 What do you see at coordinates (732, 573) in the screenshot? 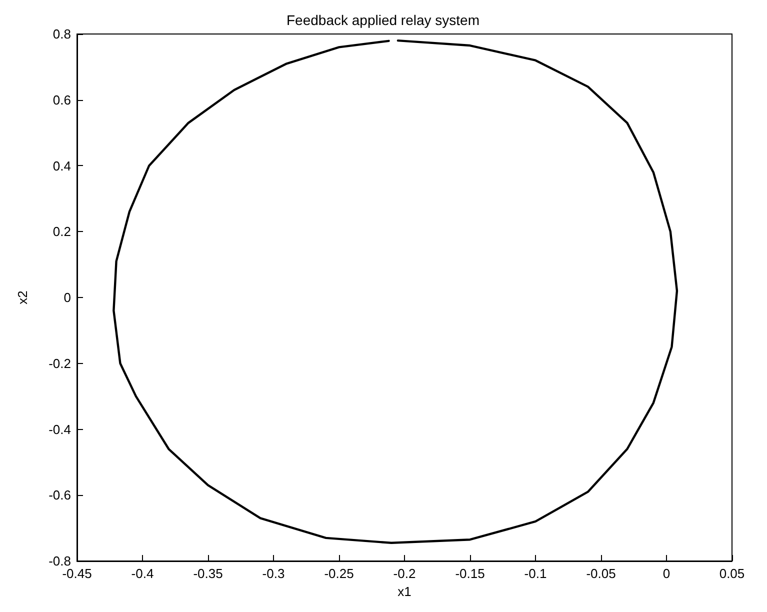
I see `x-tick-label: 0.05` at bounding box center [732, 573].